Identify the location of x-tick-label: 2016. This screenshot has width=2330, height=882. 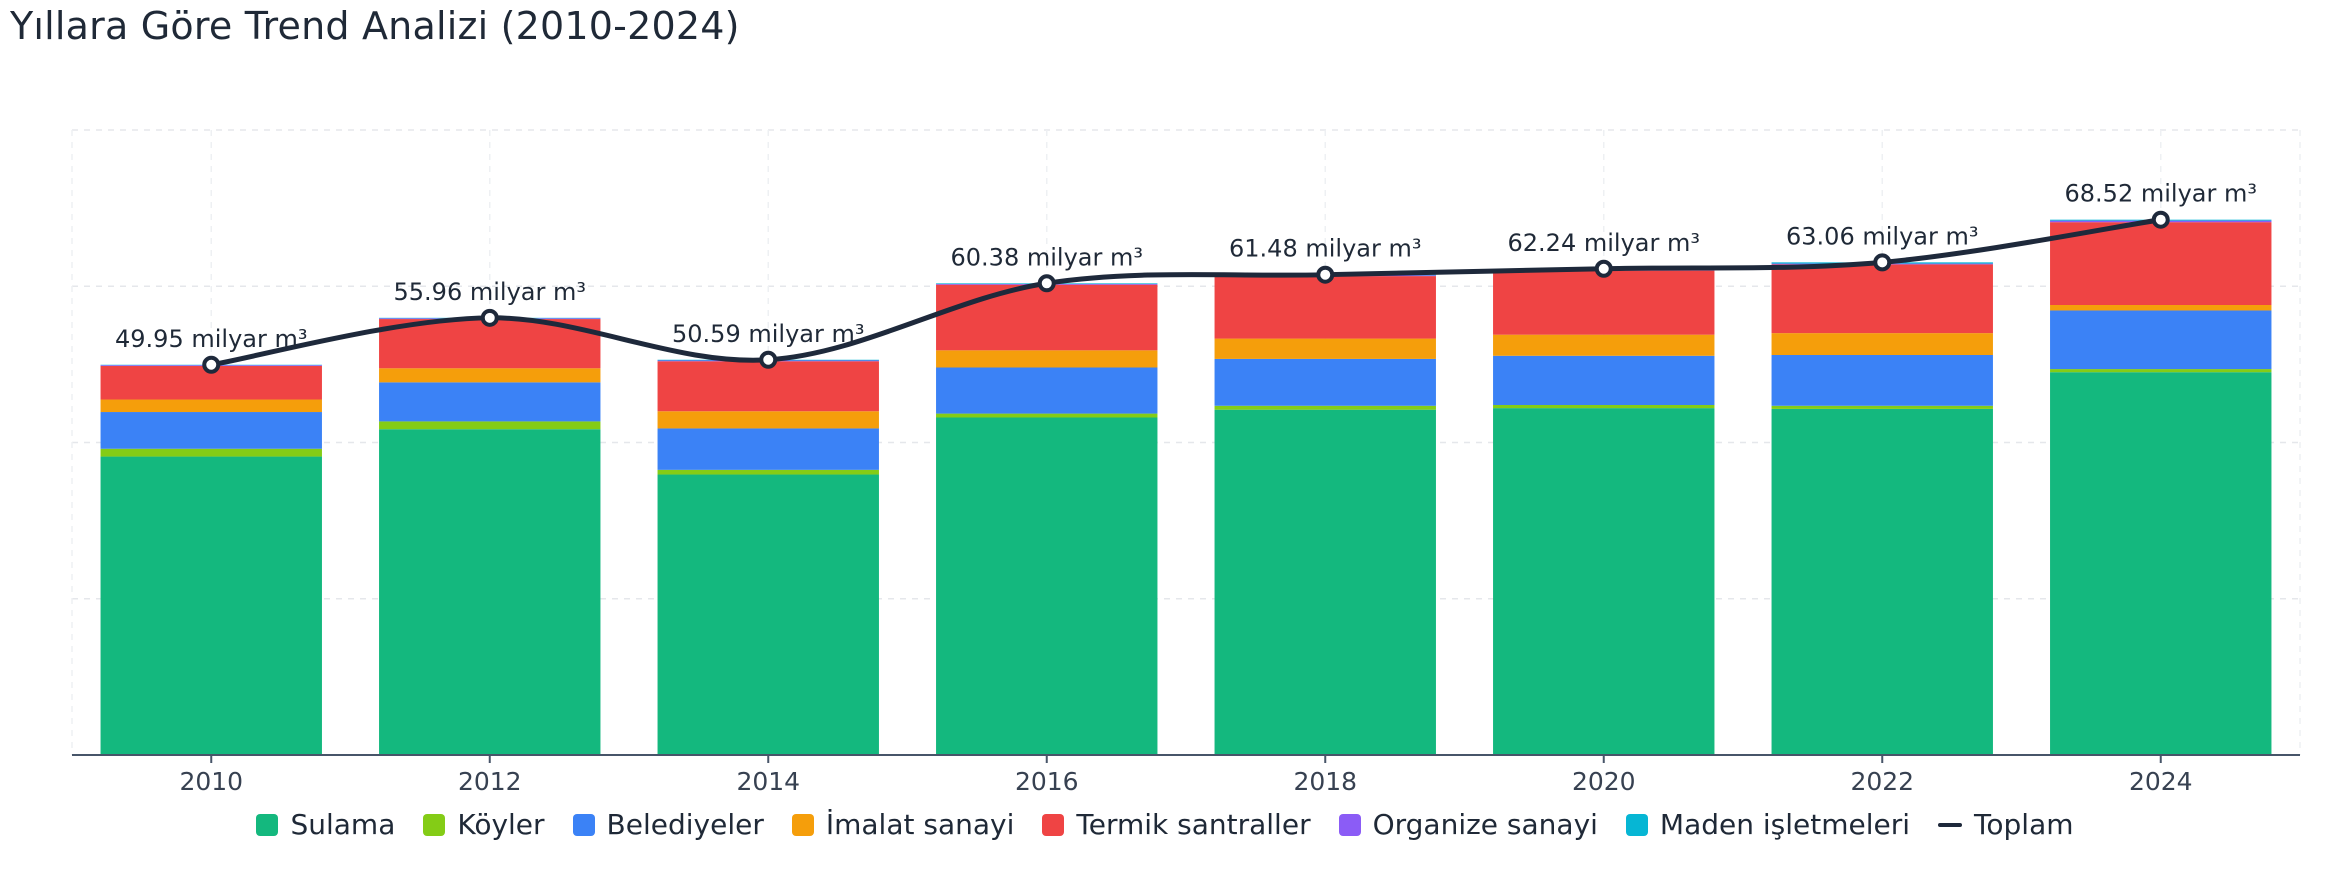
(1047, 781).